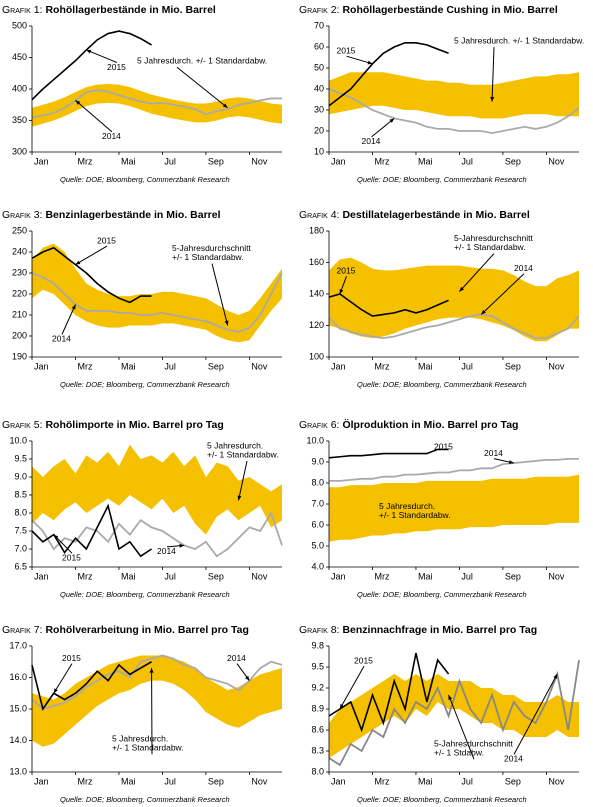  I want to click on y-tick-label: 4.0, so click(317, 566).